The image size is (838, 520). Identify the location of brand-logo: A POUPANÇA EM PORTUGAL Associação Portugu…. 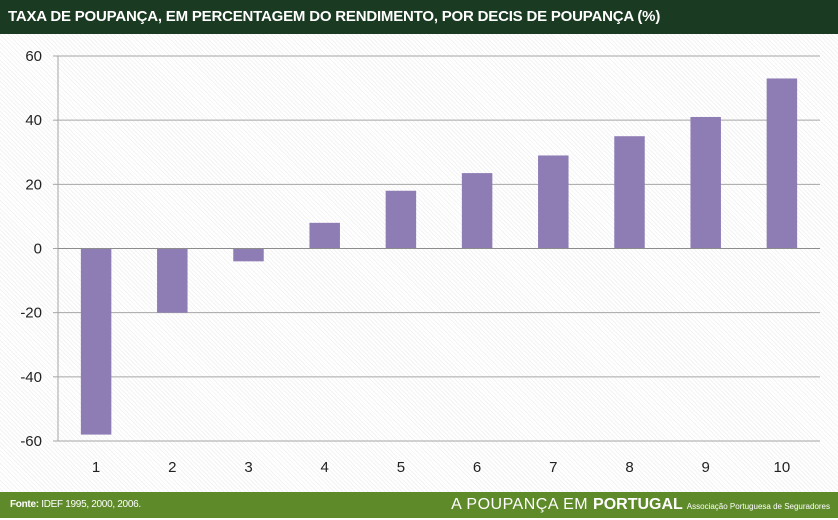
(640, 506).